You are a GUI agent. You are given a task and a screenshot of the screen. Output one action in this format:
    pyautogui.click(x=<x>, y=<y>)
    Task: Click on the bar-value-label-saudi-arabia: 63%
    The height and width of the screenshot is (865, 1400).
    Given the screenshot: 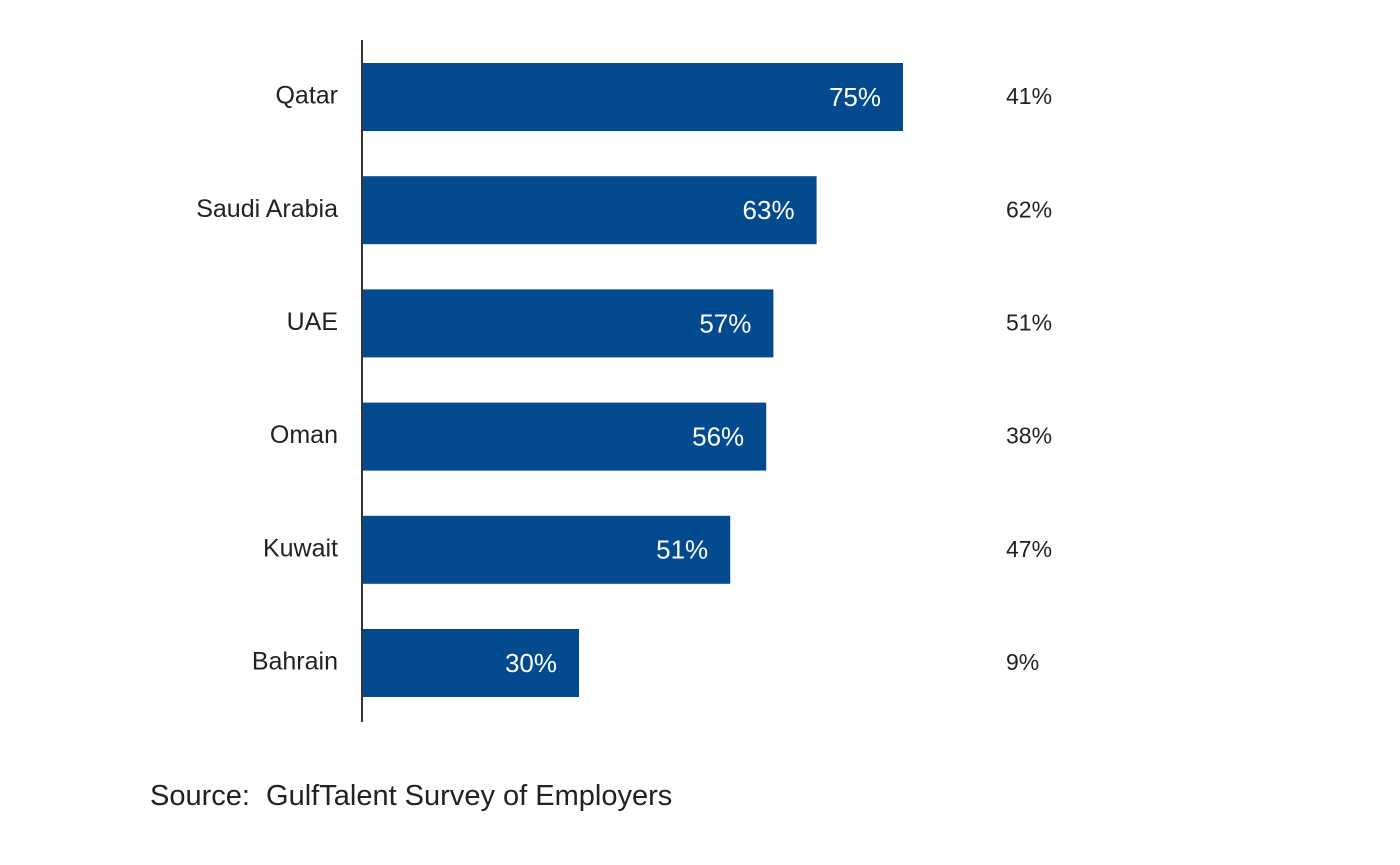 What is the action you would take?
    pyautogui.click(x=769, y=210)
    